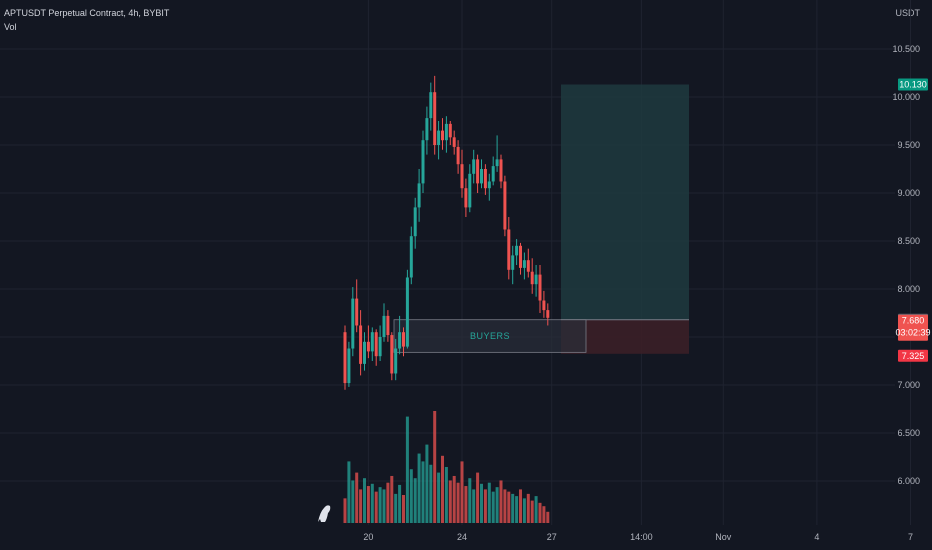 Image resolution: width=932 pixels, height=550 pixels. Describe the element at coordinates (912, 333) in the screenshot. I see `bar-countdown-tag: 03:02:39` at that location.